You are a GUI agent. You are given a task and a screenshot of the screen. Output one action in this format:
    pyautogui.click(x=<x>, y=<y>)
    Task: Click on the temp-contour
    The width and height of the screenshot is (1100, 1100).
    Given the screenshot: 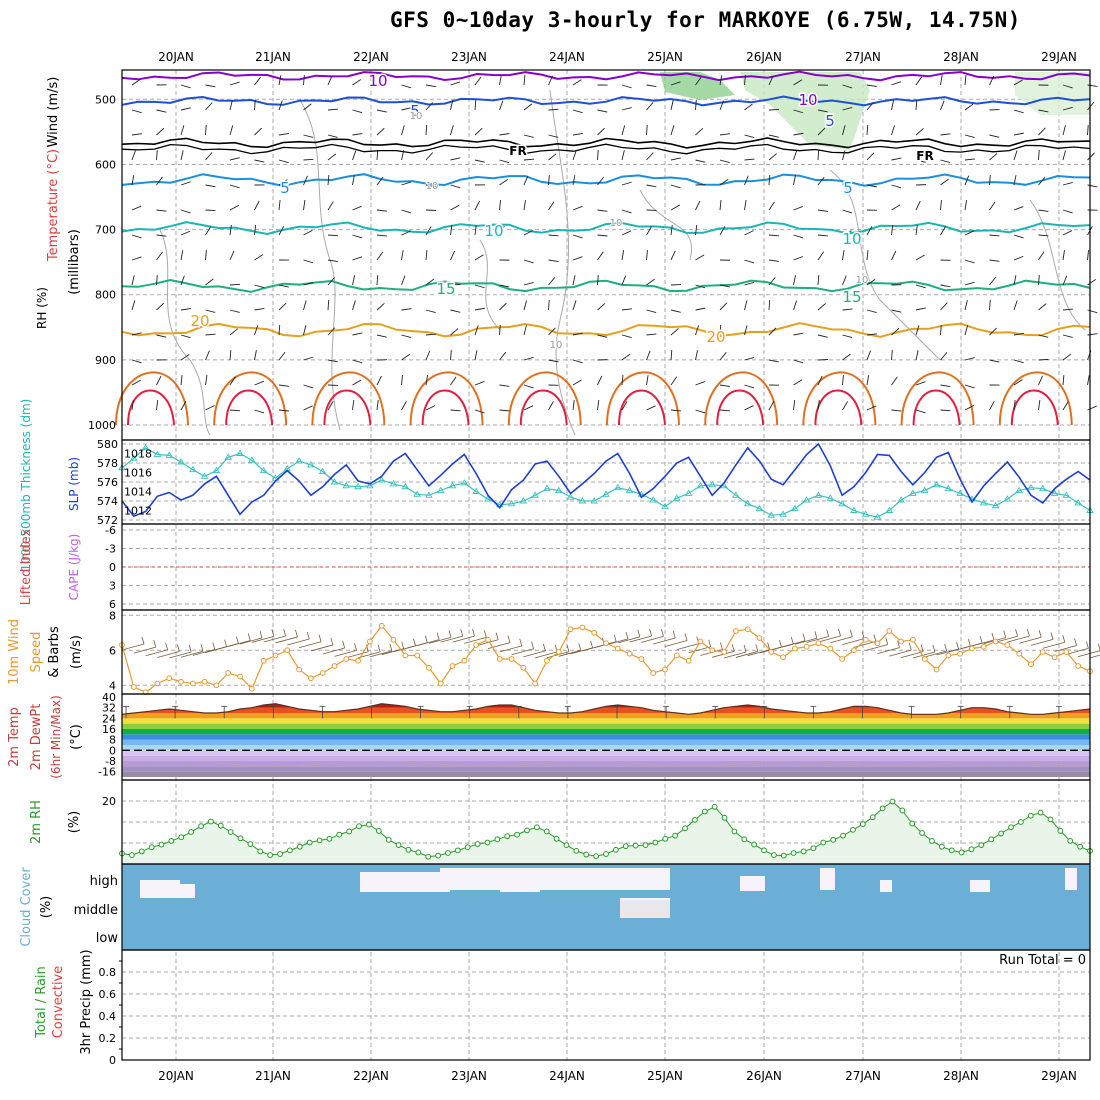 What is the action you would take?
    pyautogui.click(x=606, y=180)
    